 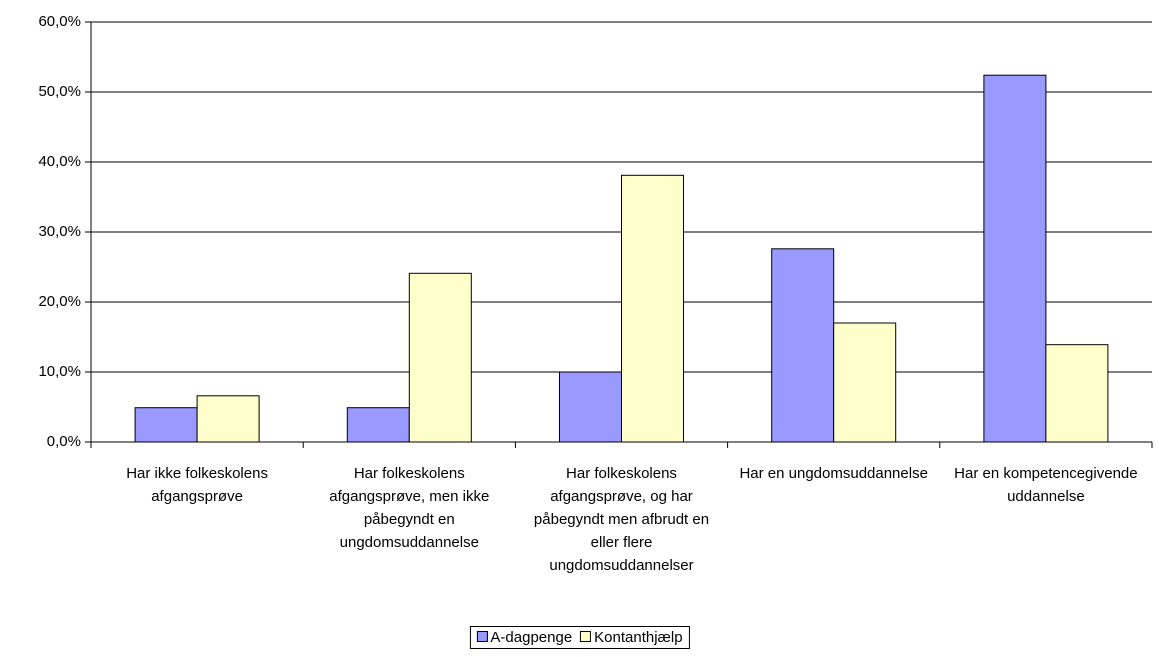 I want to click on x-tick-label: Har ikke folkeskolens afgangsprøve, so click(x=197, y=485).